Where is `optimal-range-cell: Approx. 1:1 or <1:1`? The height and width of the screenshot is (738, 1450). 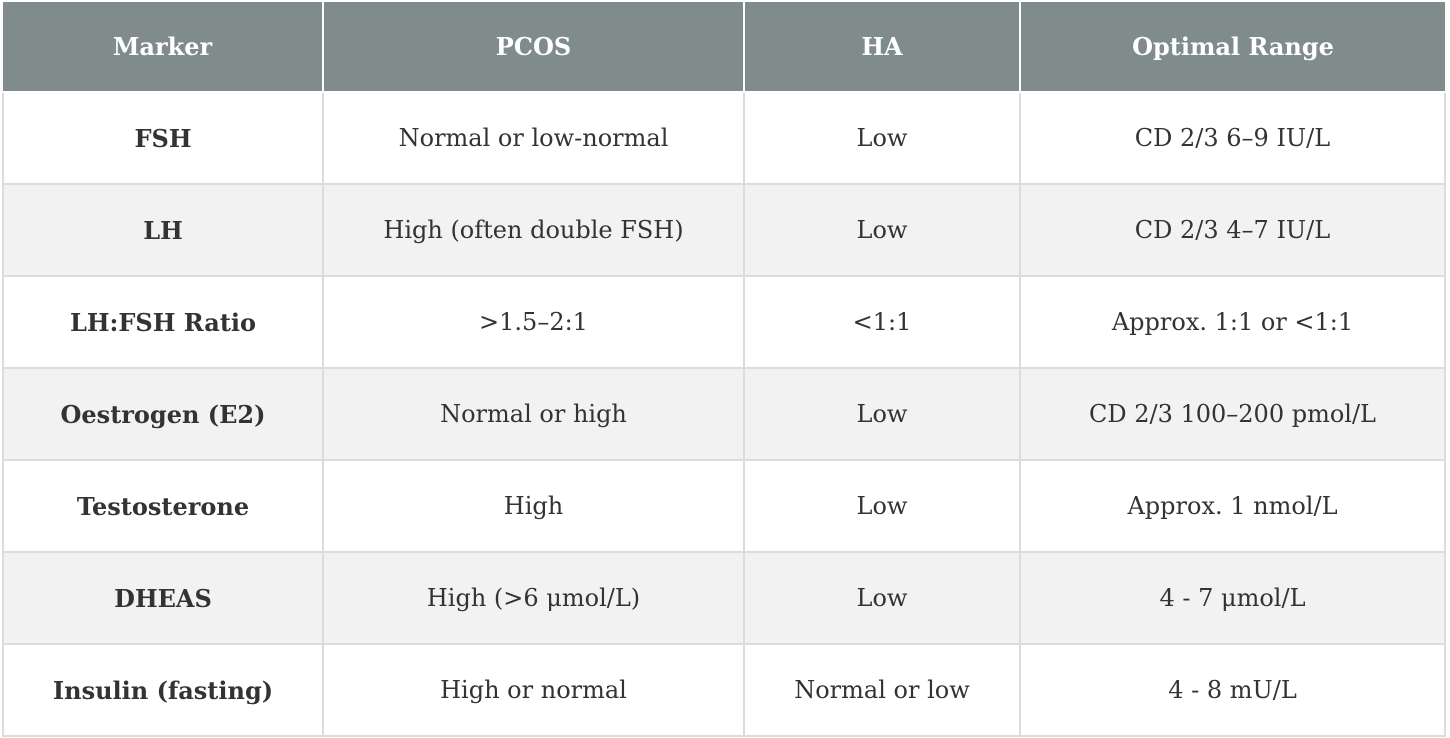 optimal-range-cell: Approx. 1:1 or <1:1 is located at coordinates (1232, 322).